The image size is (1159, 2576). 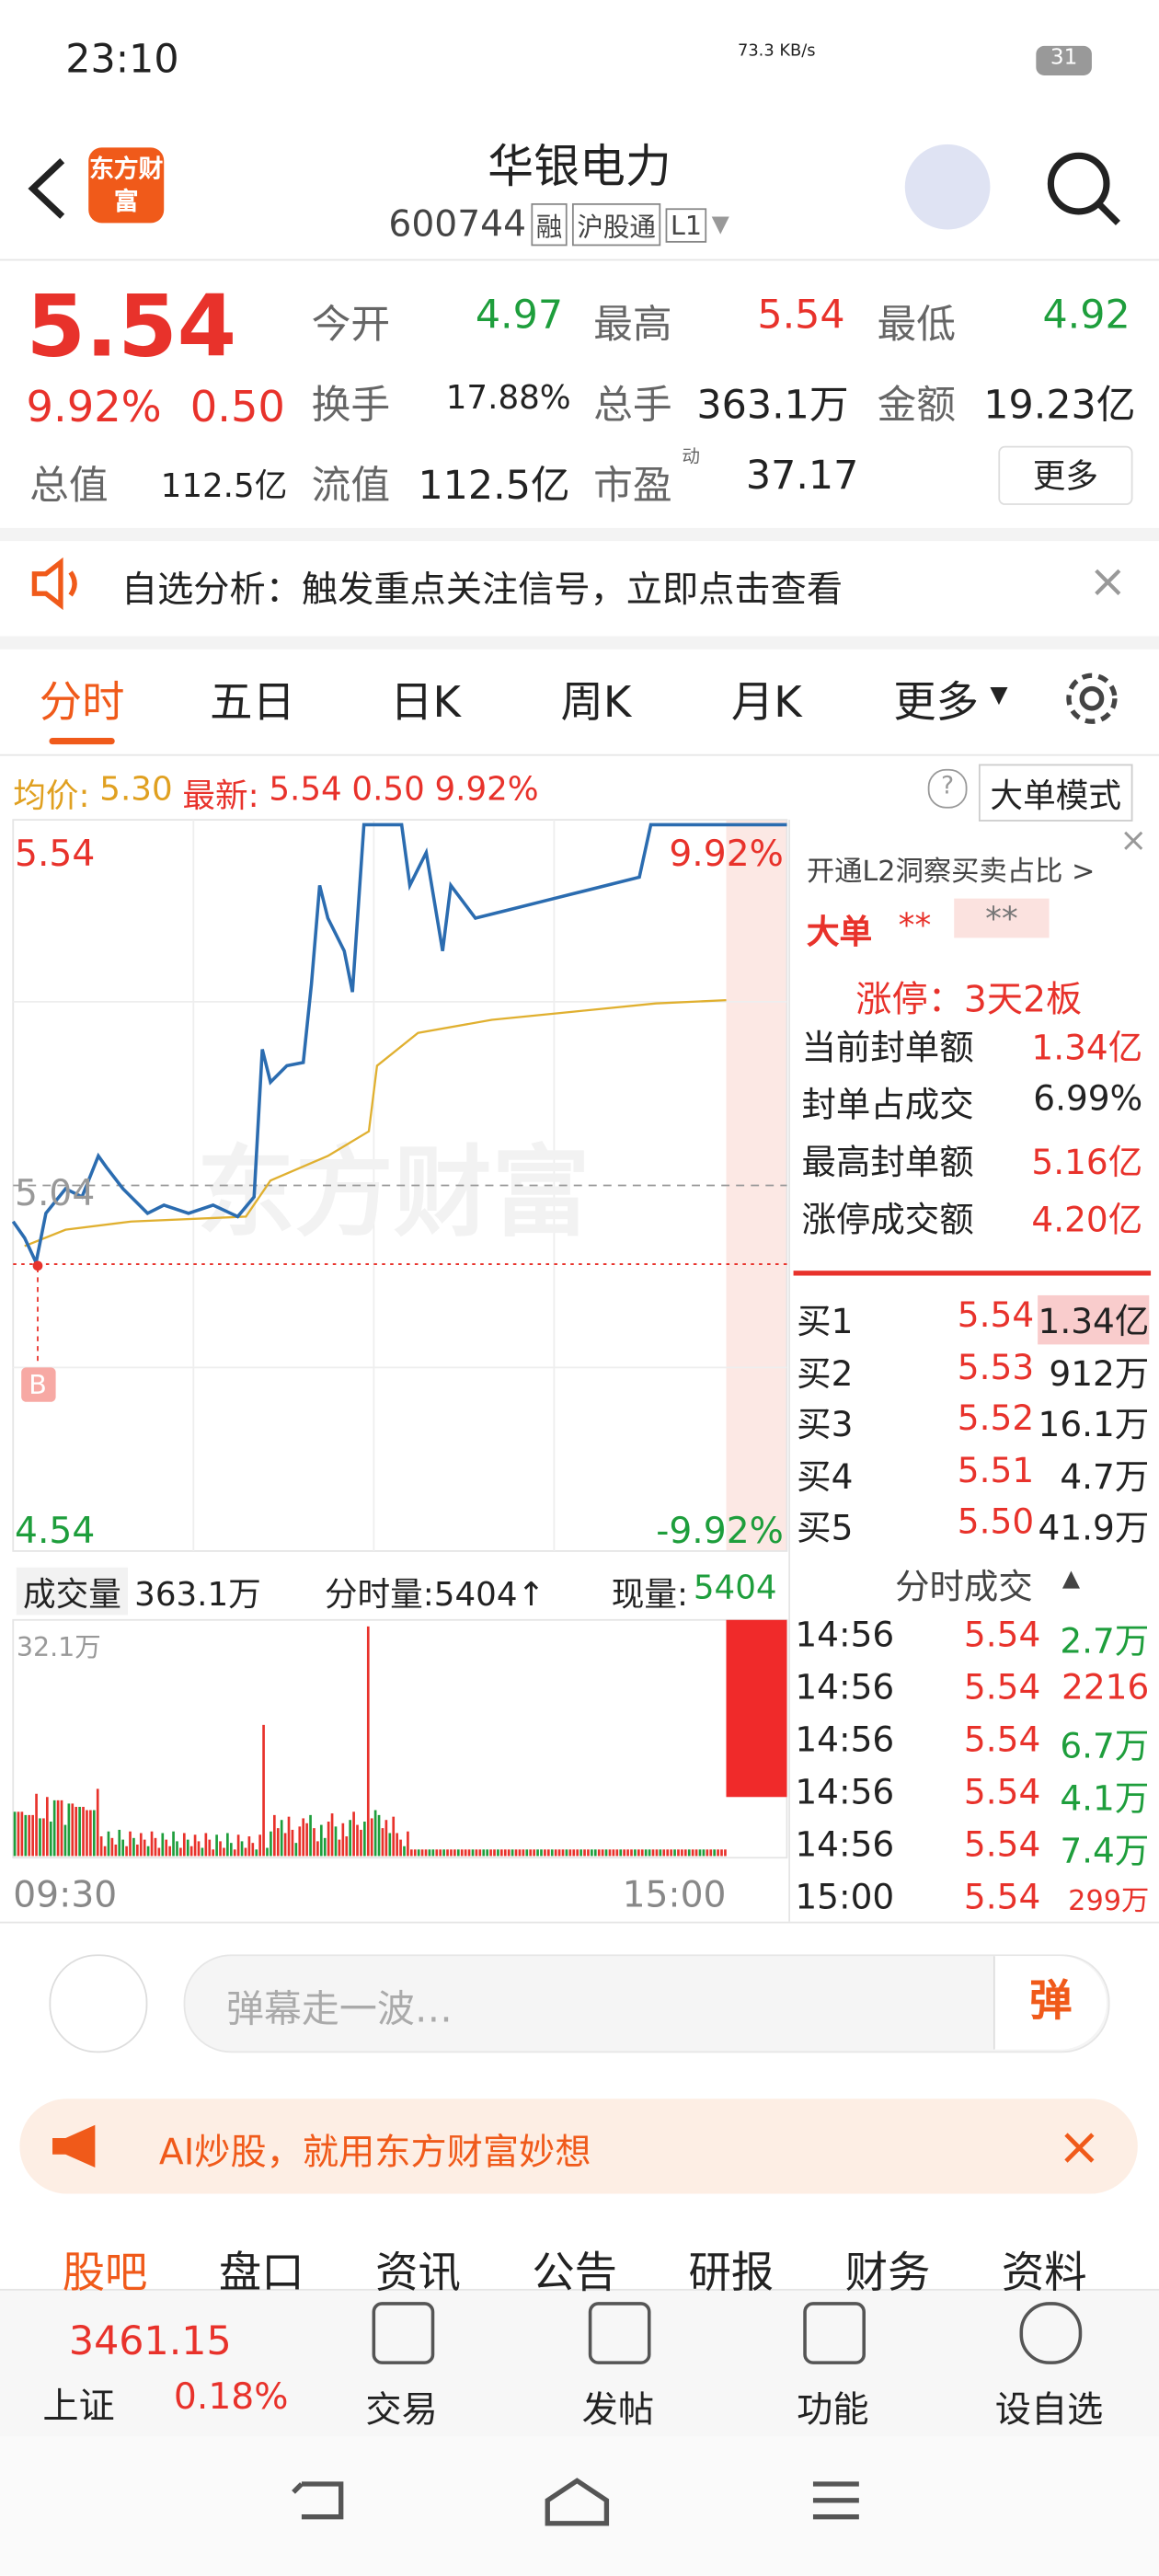 I want to click on bottom-tab: 资讯, so click(x=418, y=2274).